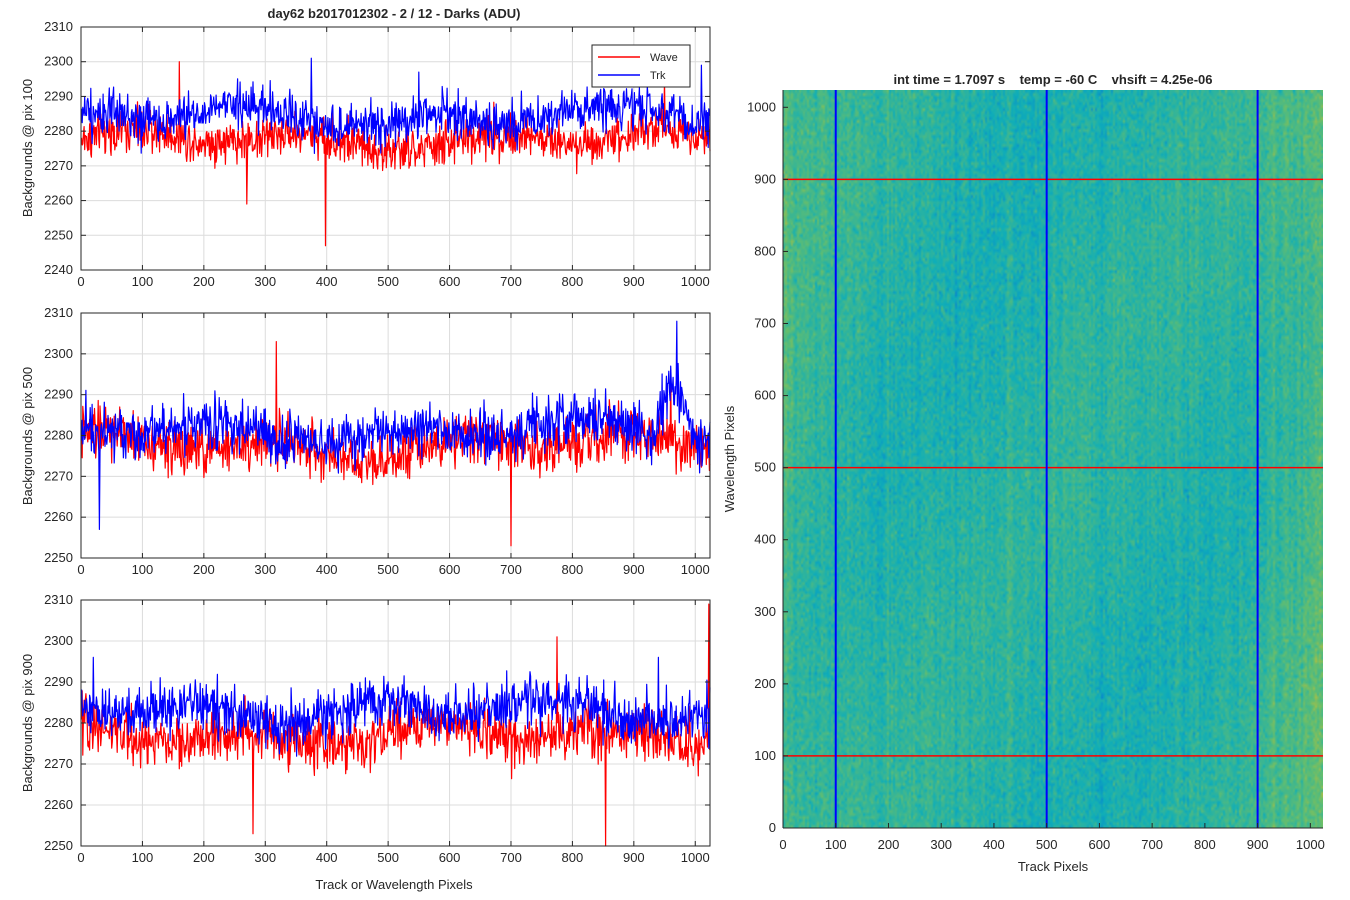  What do you see at coordinates (761, 106) in the screenshot?
I see `y-tick-label: 1000` at bounding box center [761, 106].